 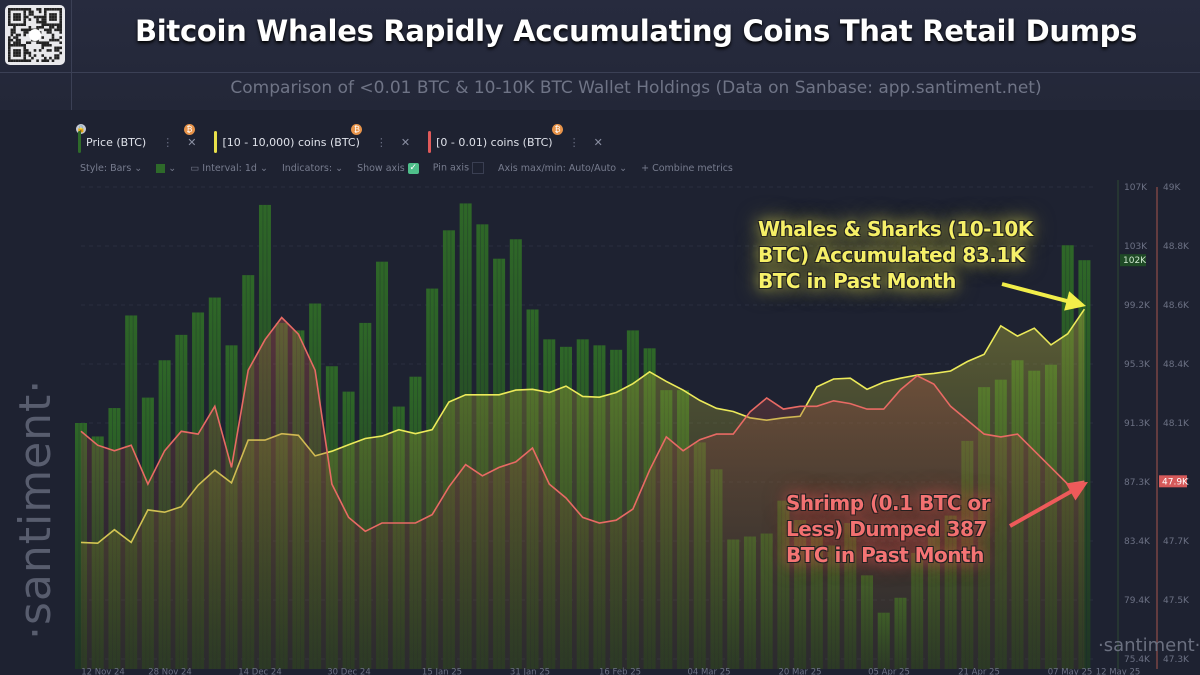 What do you see at coordinates (259, 671) in the screenshot?
I see `x-tick-label: 14 Dec 24` at bounding box center [259, 671].